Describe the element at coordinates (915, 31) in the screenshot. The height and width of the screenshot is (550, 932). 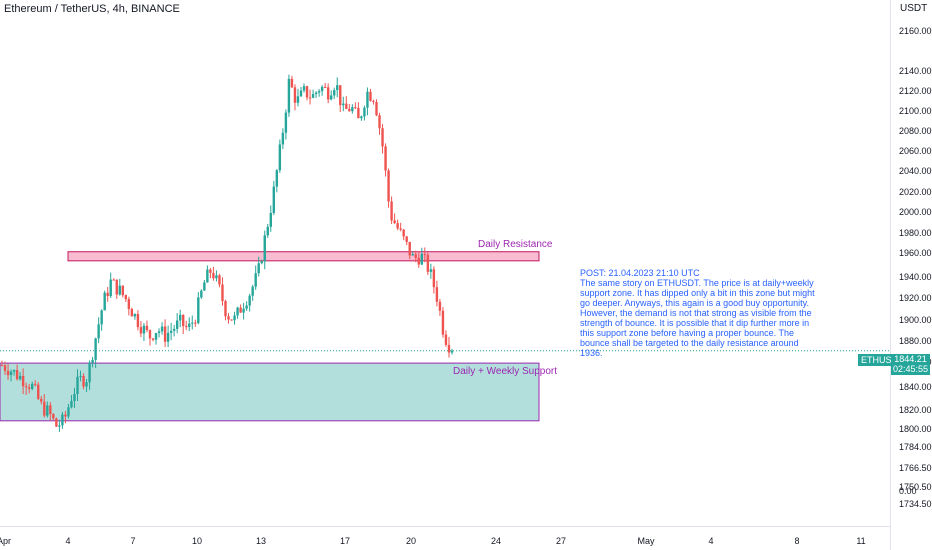
I see `y-tick-label: 2160.00` at that location.